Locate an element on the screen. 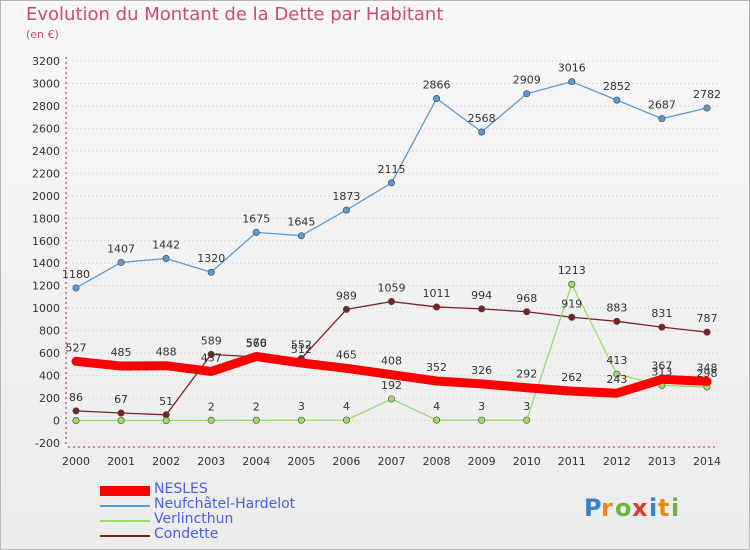  data-label: 192 is located at coordinates (391, 385).